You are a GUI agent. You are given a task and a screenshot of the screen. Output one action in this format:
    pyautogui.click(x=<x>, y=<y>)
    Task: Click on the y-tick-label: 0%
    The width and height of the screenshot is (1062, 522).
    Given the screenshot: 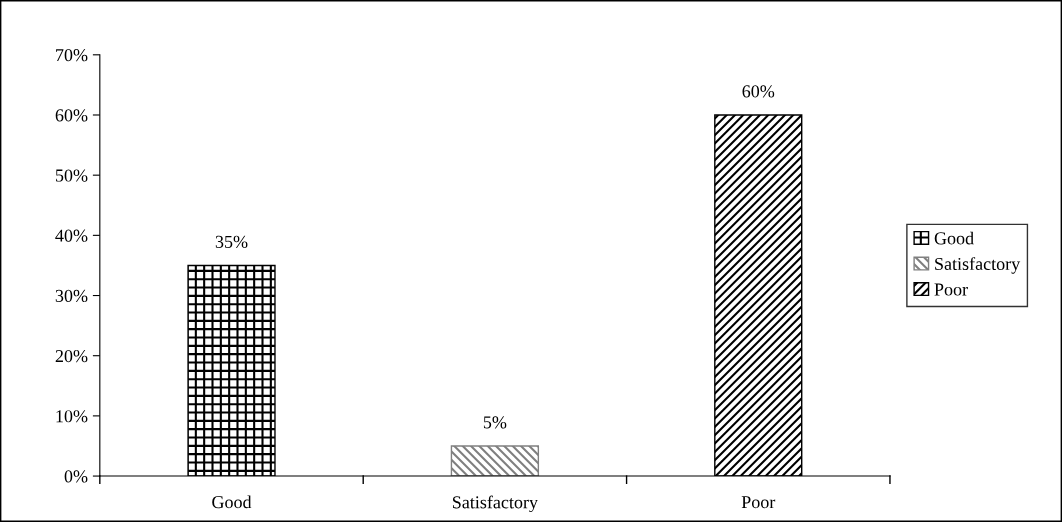 What is the action you would take?
    pyautogui.click(x=76, y=476)
    